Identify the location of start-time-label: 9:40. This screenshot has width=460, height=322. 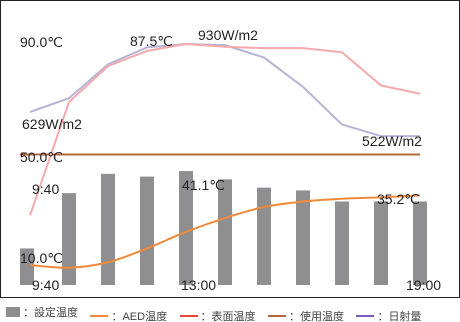
(45, 189).